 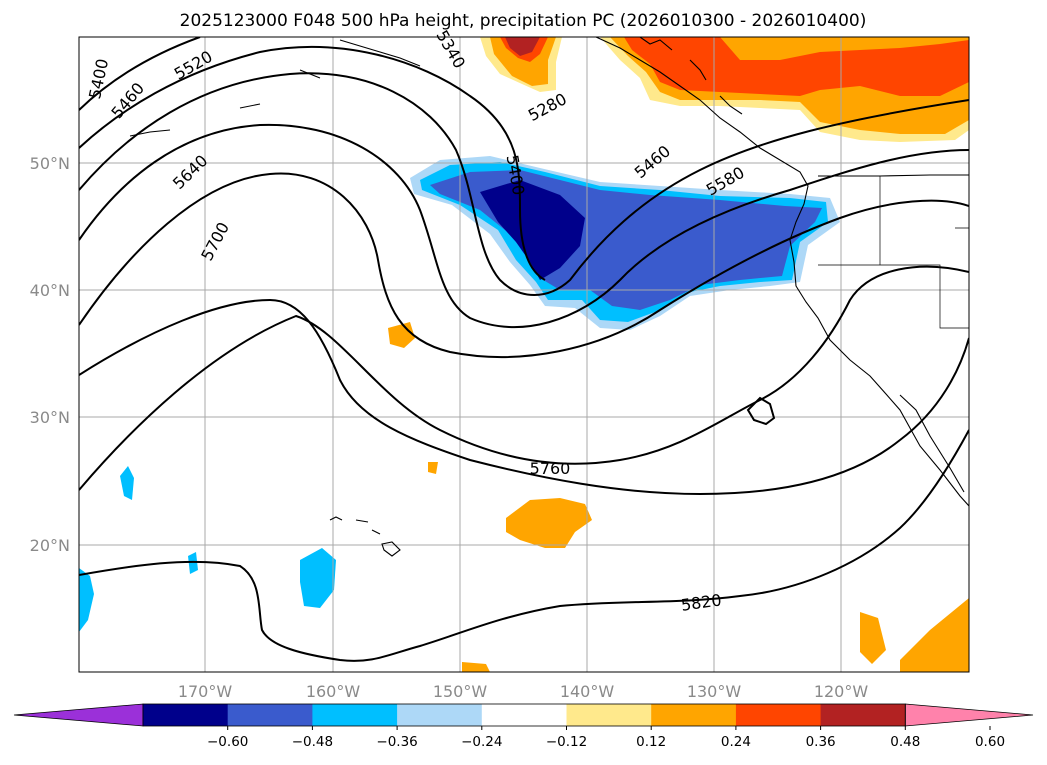 What do you see at coordinates (873, 638) in the screenshot?
I see `pos-patch-se1` at bounding box center [873, 638].